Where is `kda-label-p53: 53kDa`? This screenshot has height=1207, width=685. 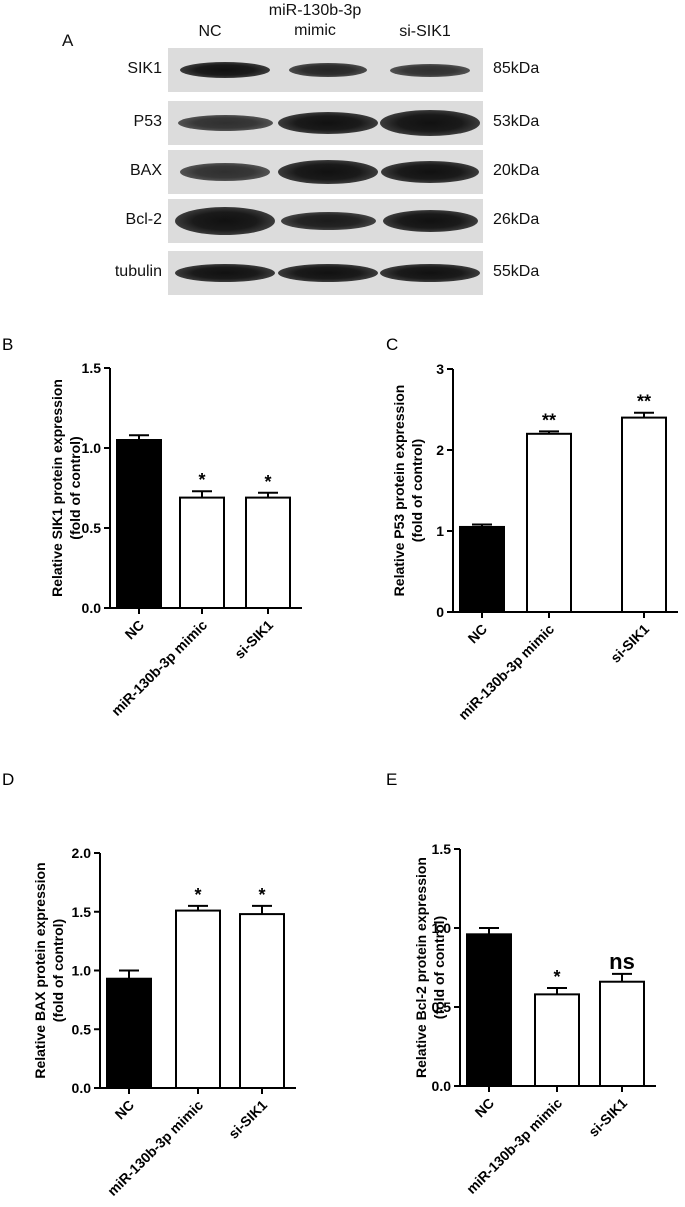
kda-label-p53: 53kDa is located at coordinates (516, 121).